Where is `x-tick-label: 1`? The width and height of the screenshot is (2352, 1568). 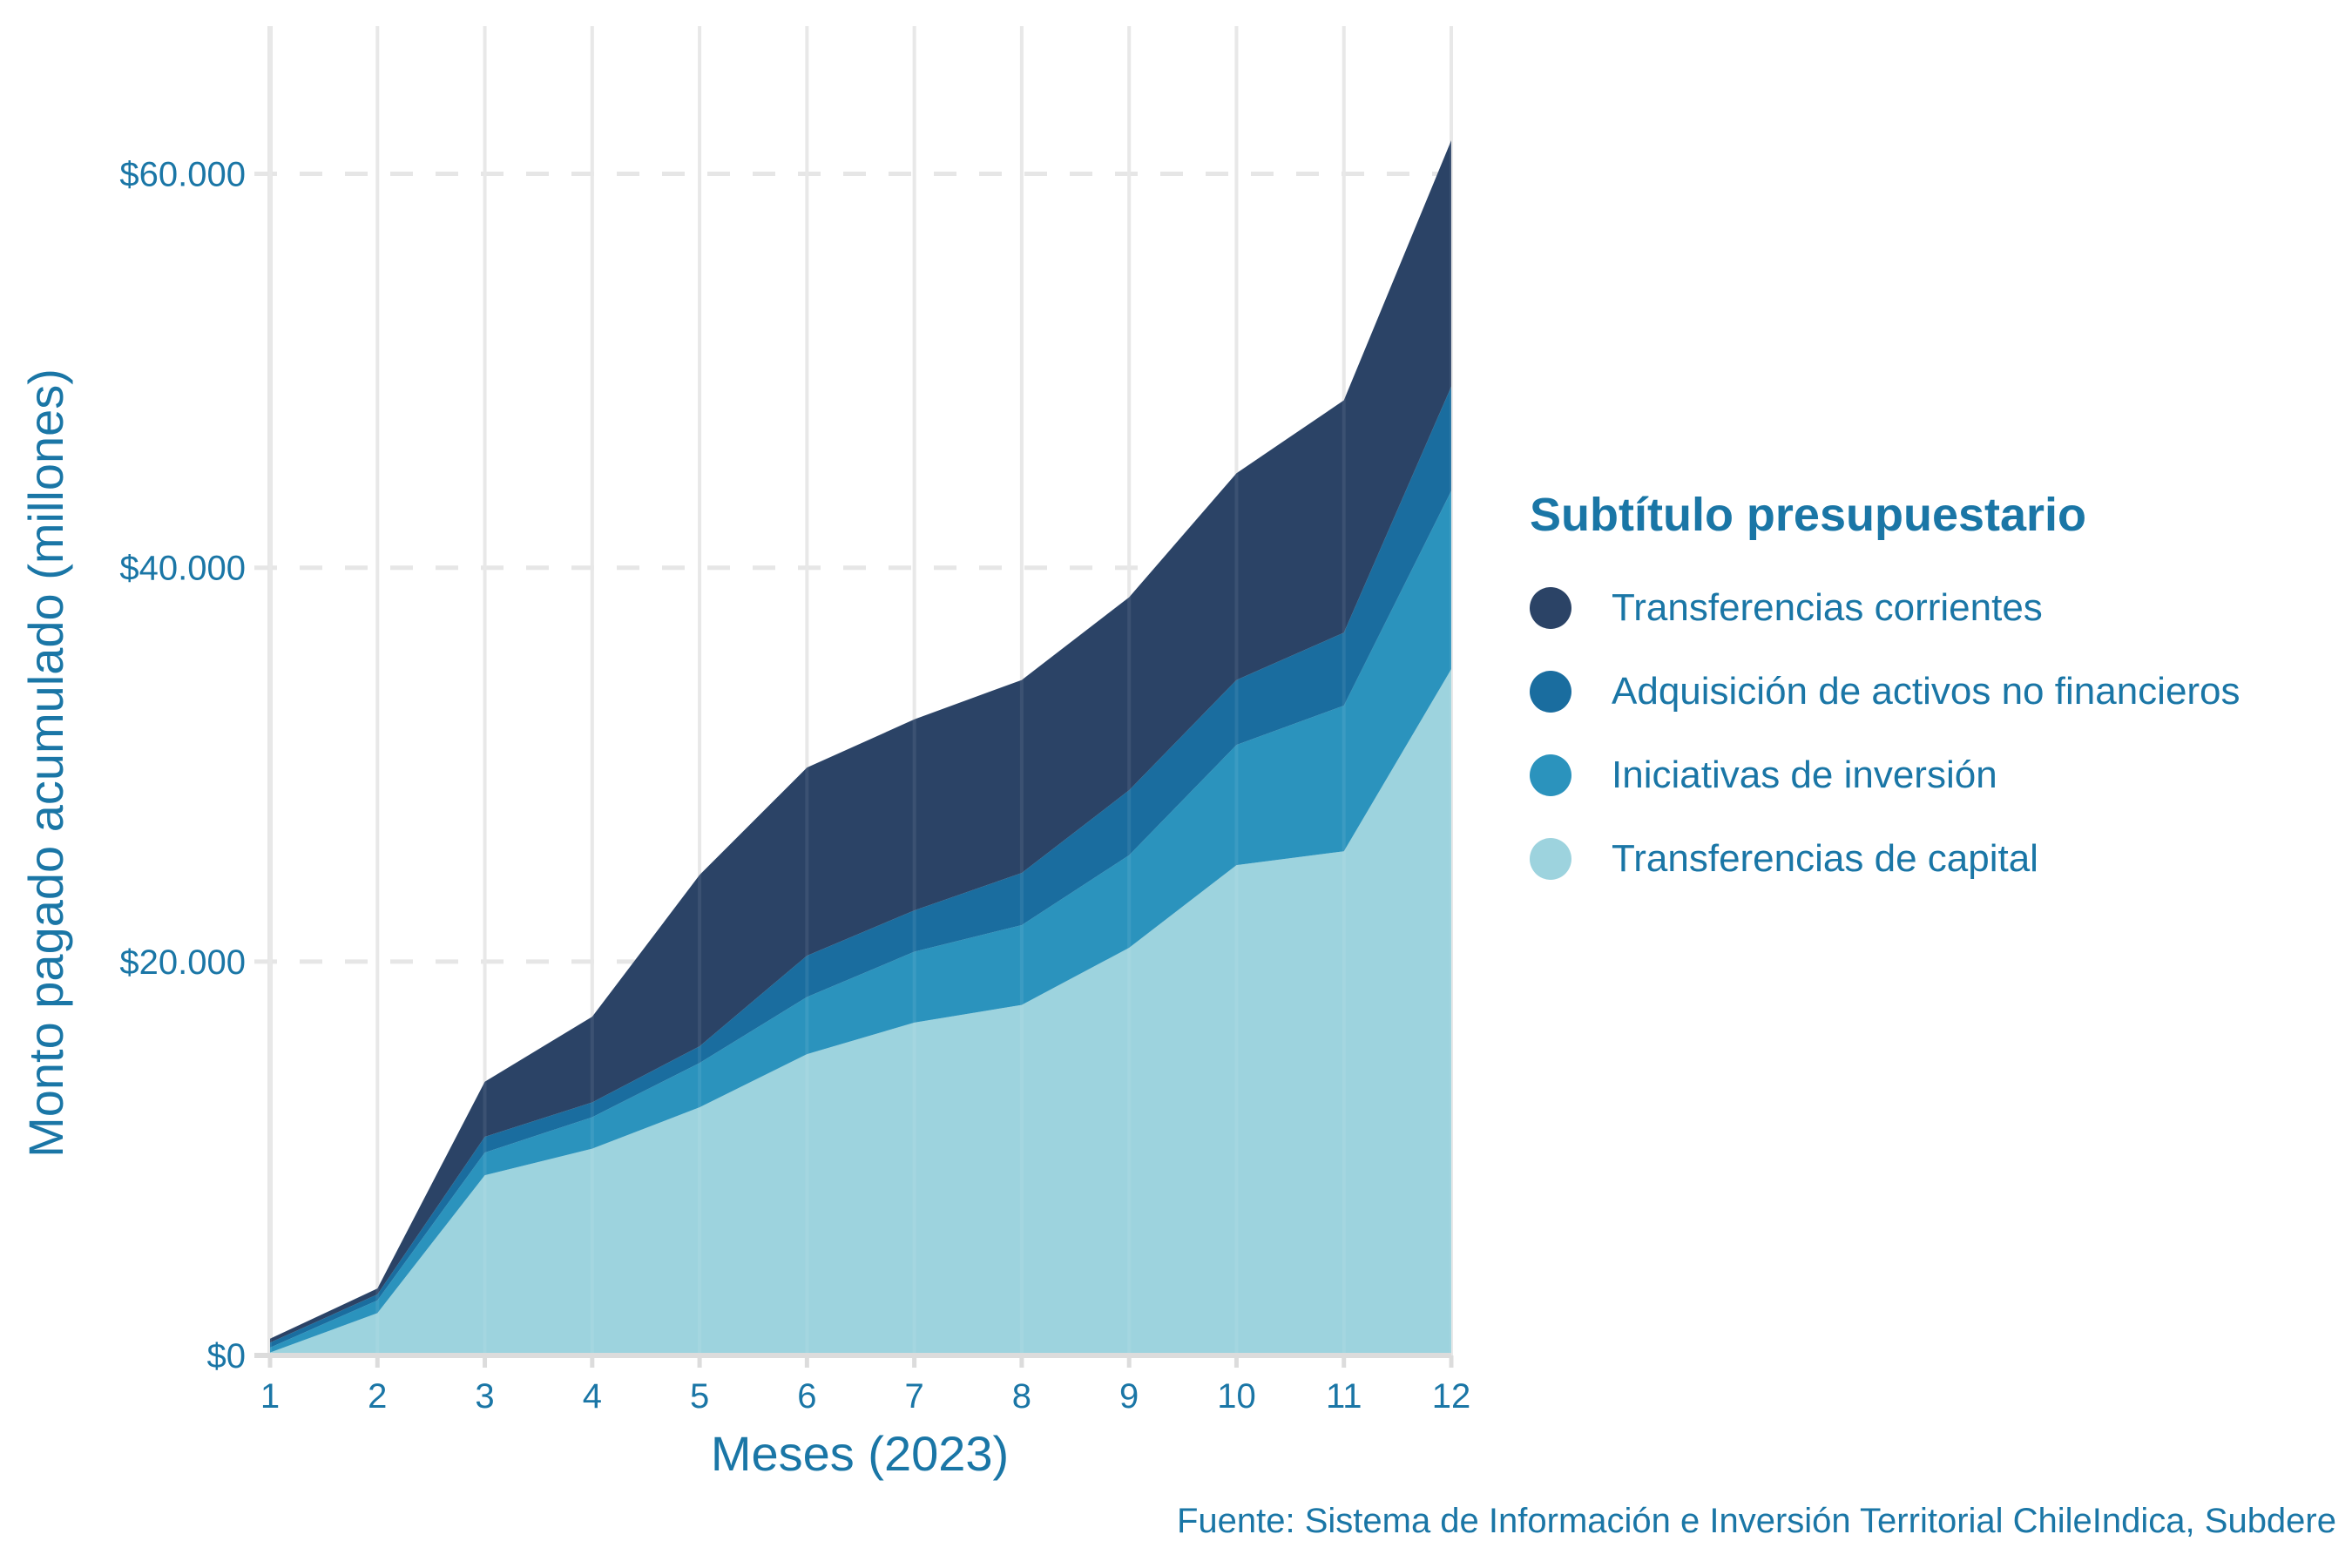 x-tick-label: 1 is located at coordinates (270, 1396).